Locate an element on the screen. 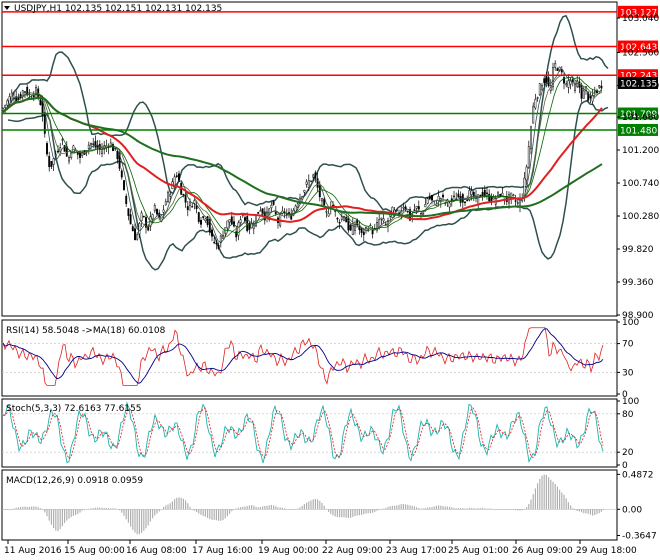 The height and width of the screenshot is (560, 660). x-tick-label: 15 Aug 00:00 is located at coordinates (94, 551).